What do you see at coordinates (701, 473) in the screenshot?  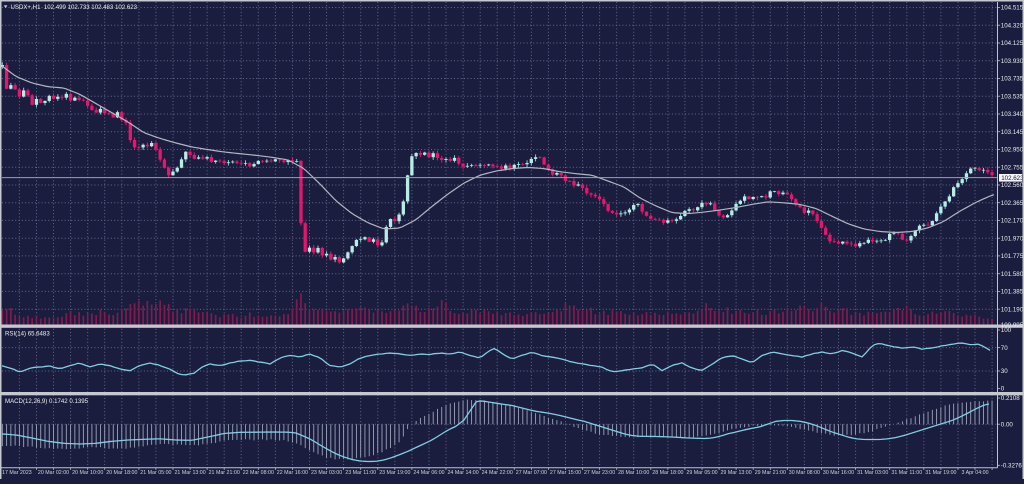 I see `svg-text: 29 Mar 05:00` at bounding box center [701, 473].